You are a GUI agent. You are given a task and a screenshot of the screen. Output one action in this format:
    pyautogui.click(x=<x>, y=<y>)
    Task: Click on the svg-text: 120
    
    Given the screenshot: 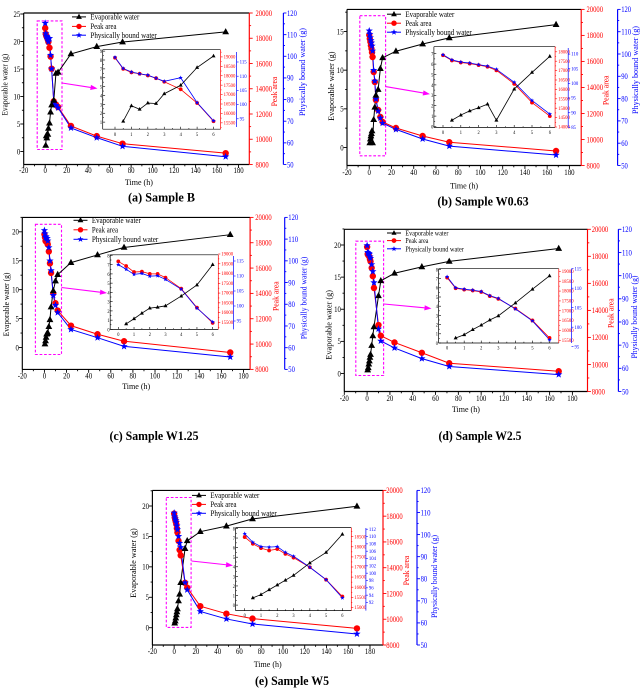 What is the action you would take?
    pyautogui.click(x=305, y=651)
    